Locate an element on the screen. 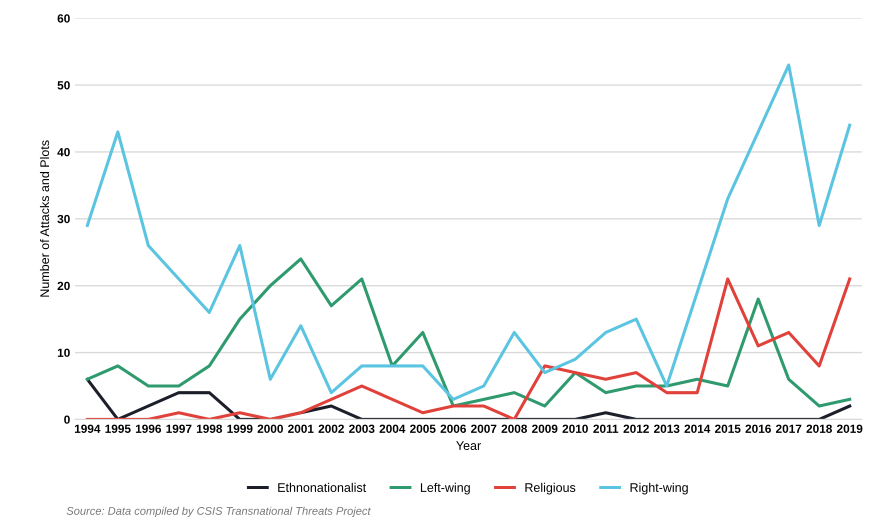 This screenshot has height=521, width=884. x-tick-label: 2001 is located at coordinates (301, 428).